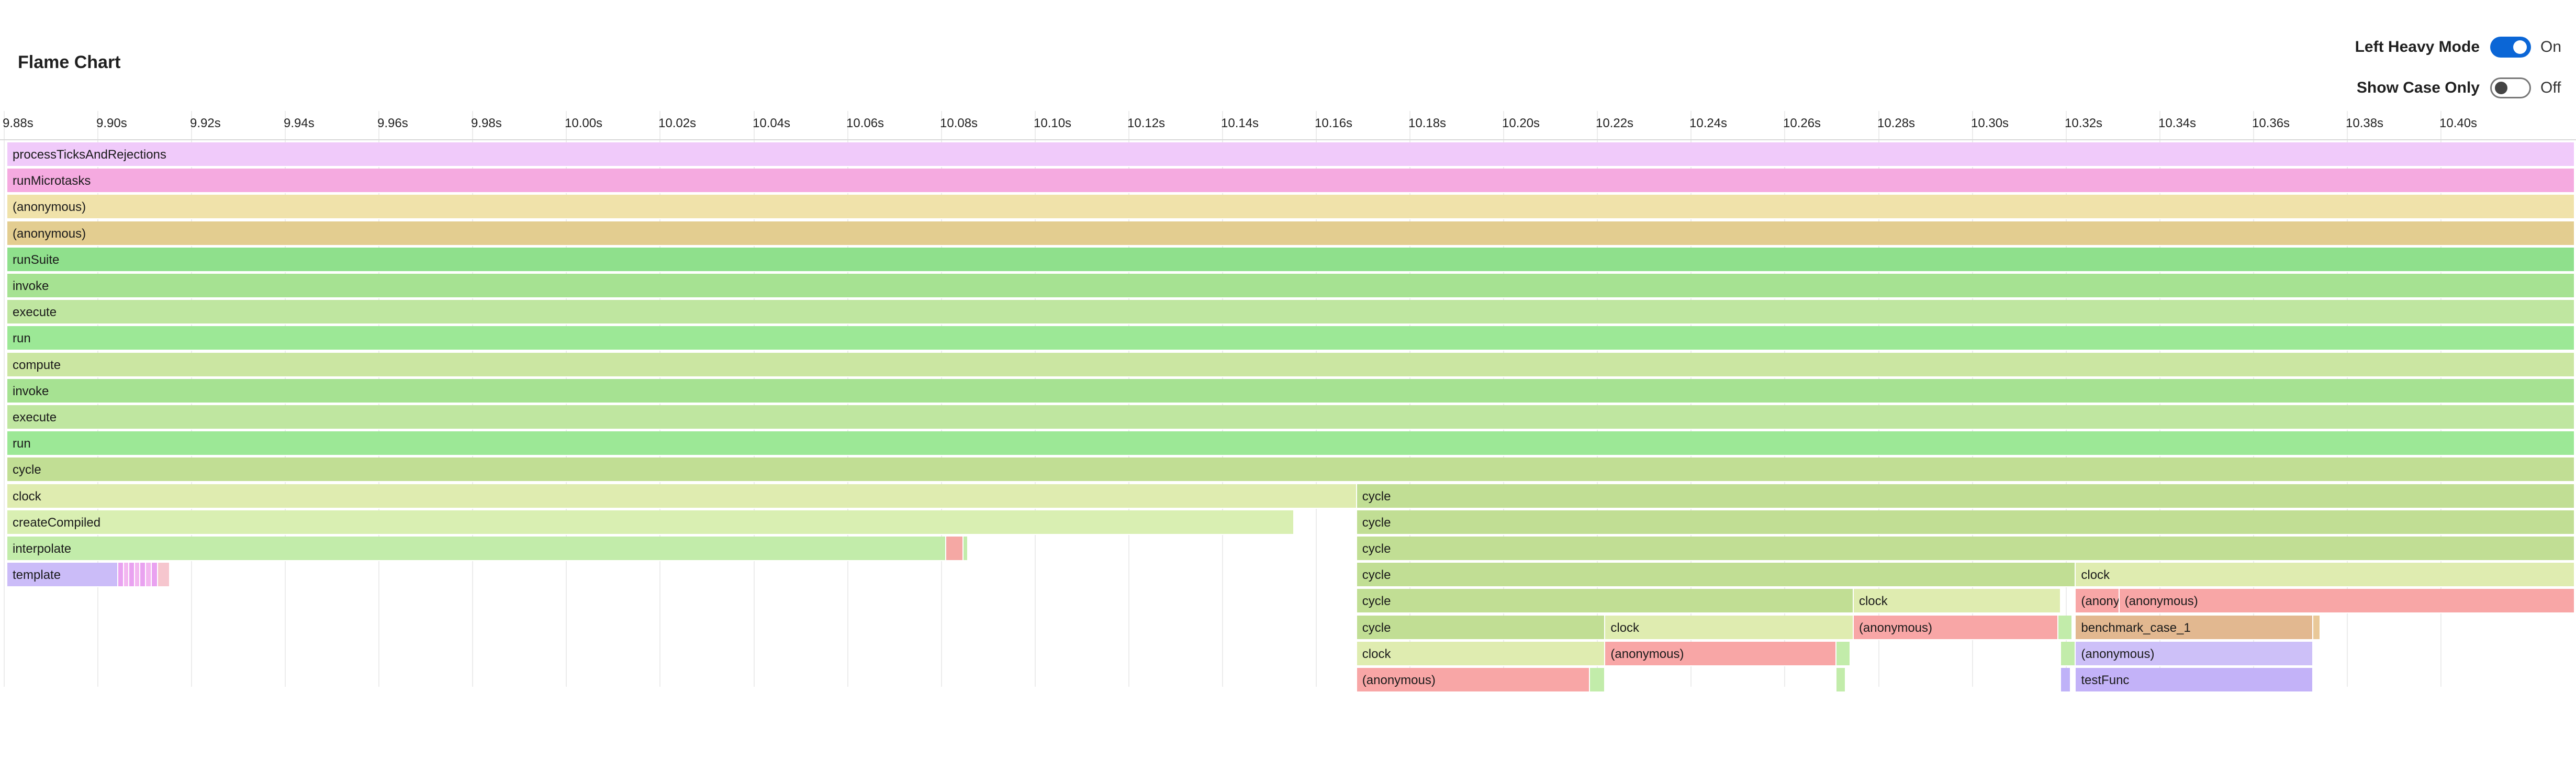 Image resolution: width=2576 pixels, height=759 pixels. Describe the element at coordinates (1291, 364) in the screenshot. I see `flame-frame: compute` at that location.